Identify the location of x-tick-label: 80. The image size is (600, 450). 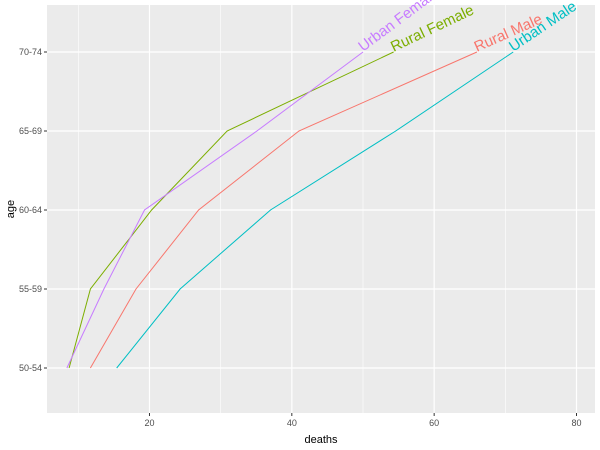
(576, 423).